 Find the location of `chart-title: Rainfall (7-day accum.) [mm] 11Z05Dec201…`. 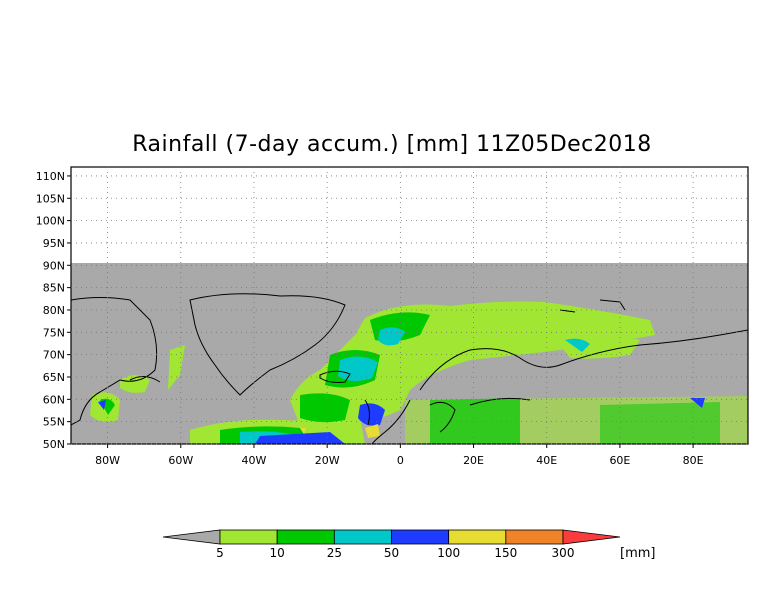

chart-title: Rainfall (7-day accum.) [mm] 11Z05Dec201… is located at coordinates (392, 144).